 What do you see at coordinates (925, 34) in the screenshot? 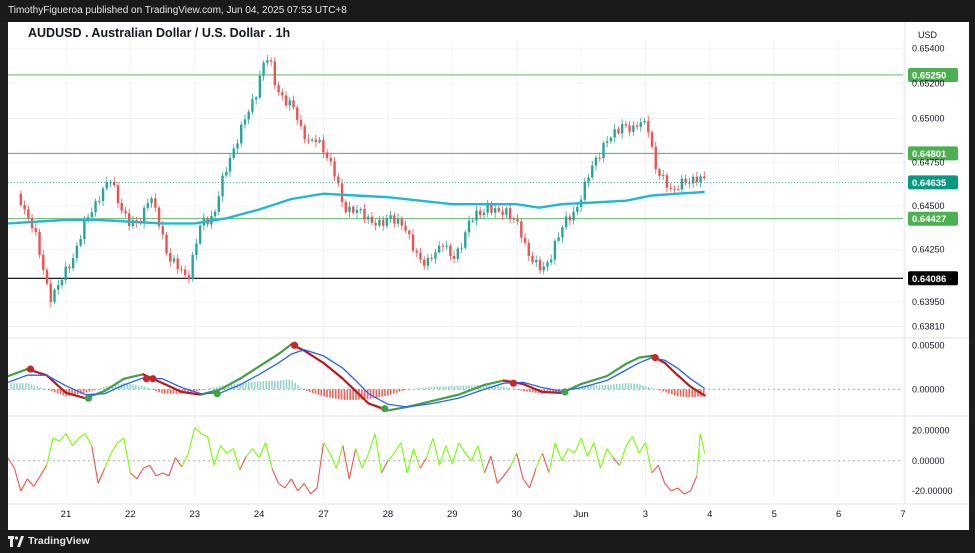
I see `currency-box` at bounding box center [925, 34].